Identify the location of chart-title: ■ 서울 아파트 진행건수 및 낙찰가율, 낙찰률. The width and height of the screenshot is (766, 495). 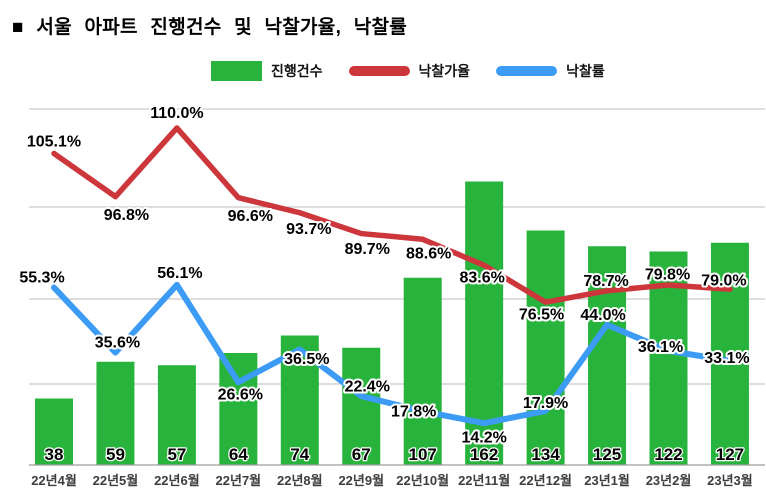
(210, 27).